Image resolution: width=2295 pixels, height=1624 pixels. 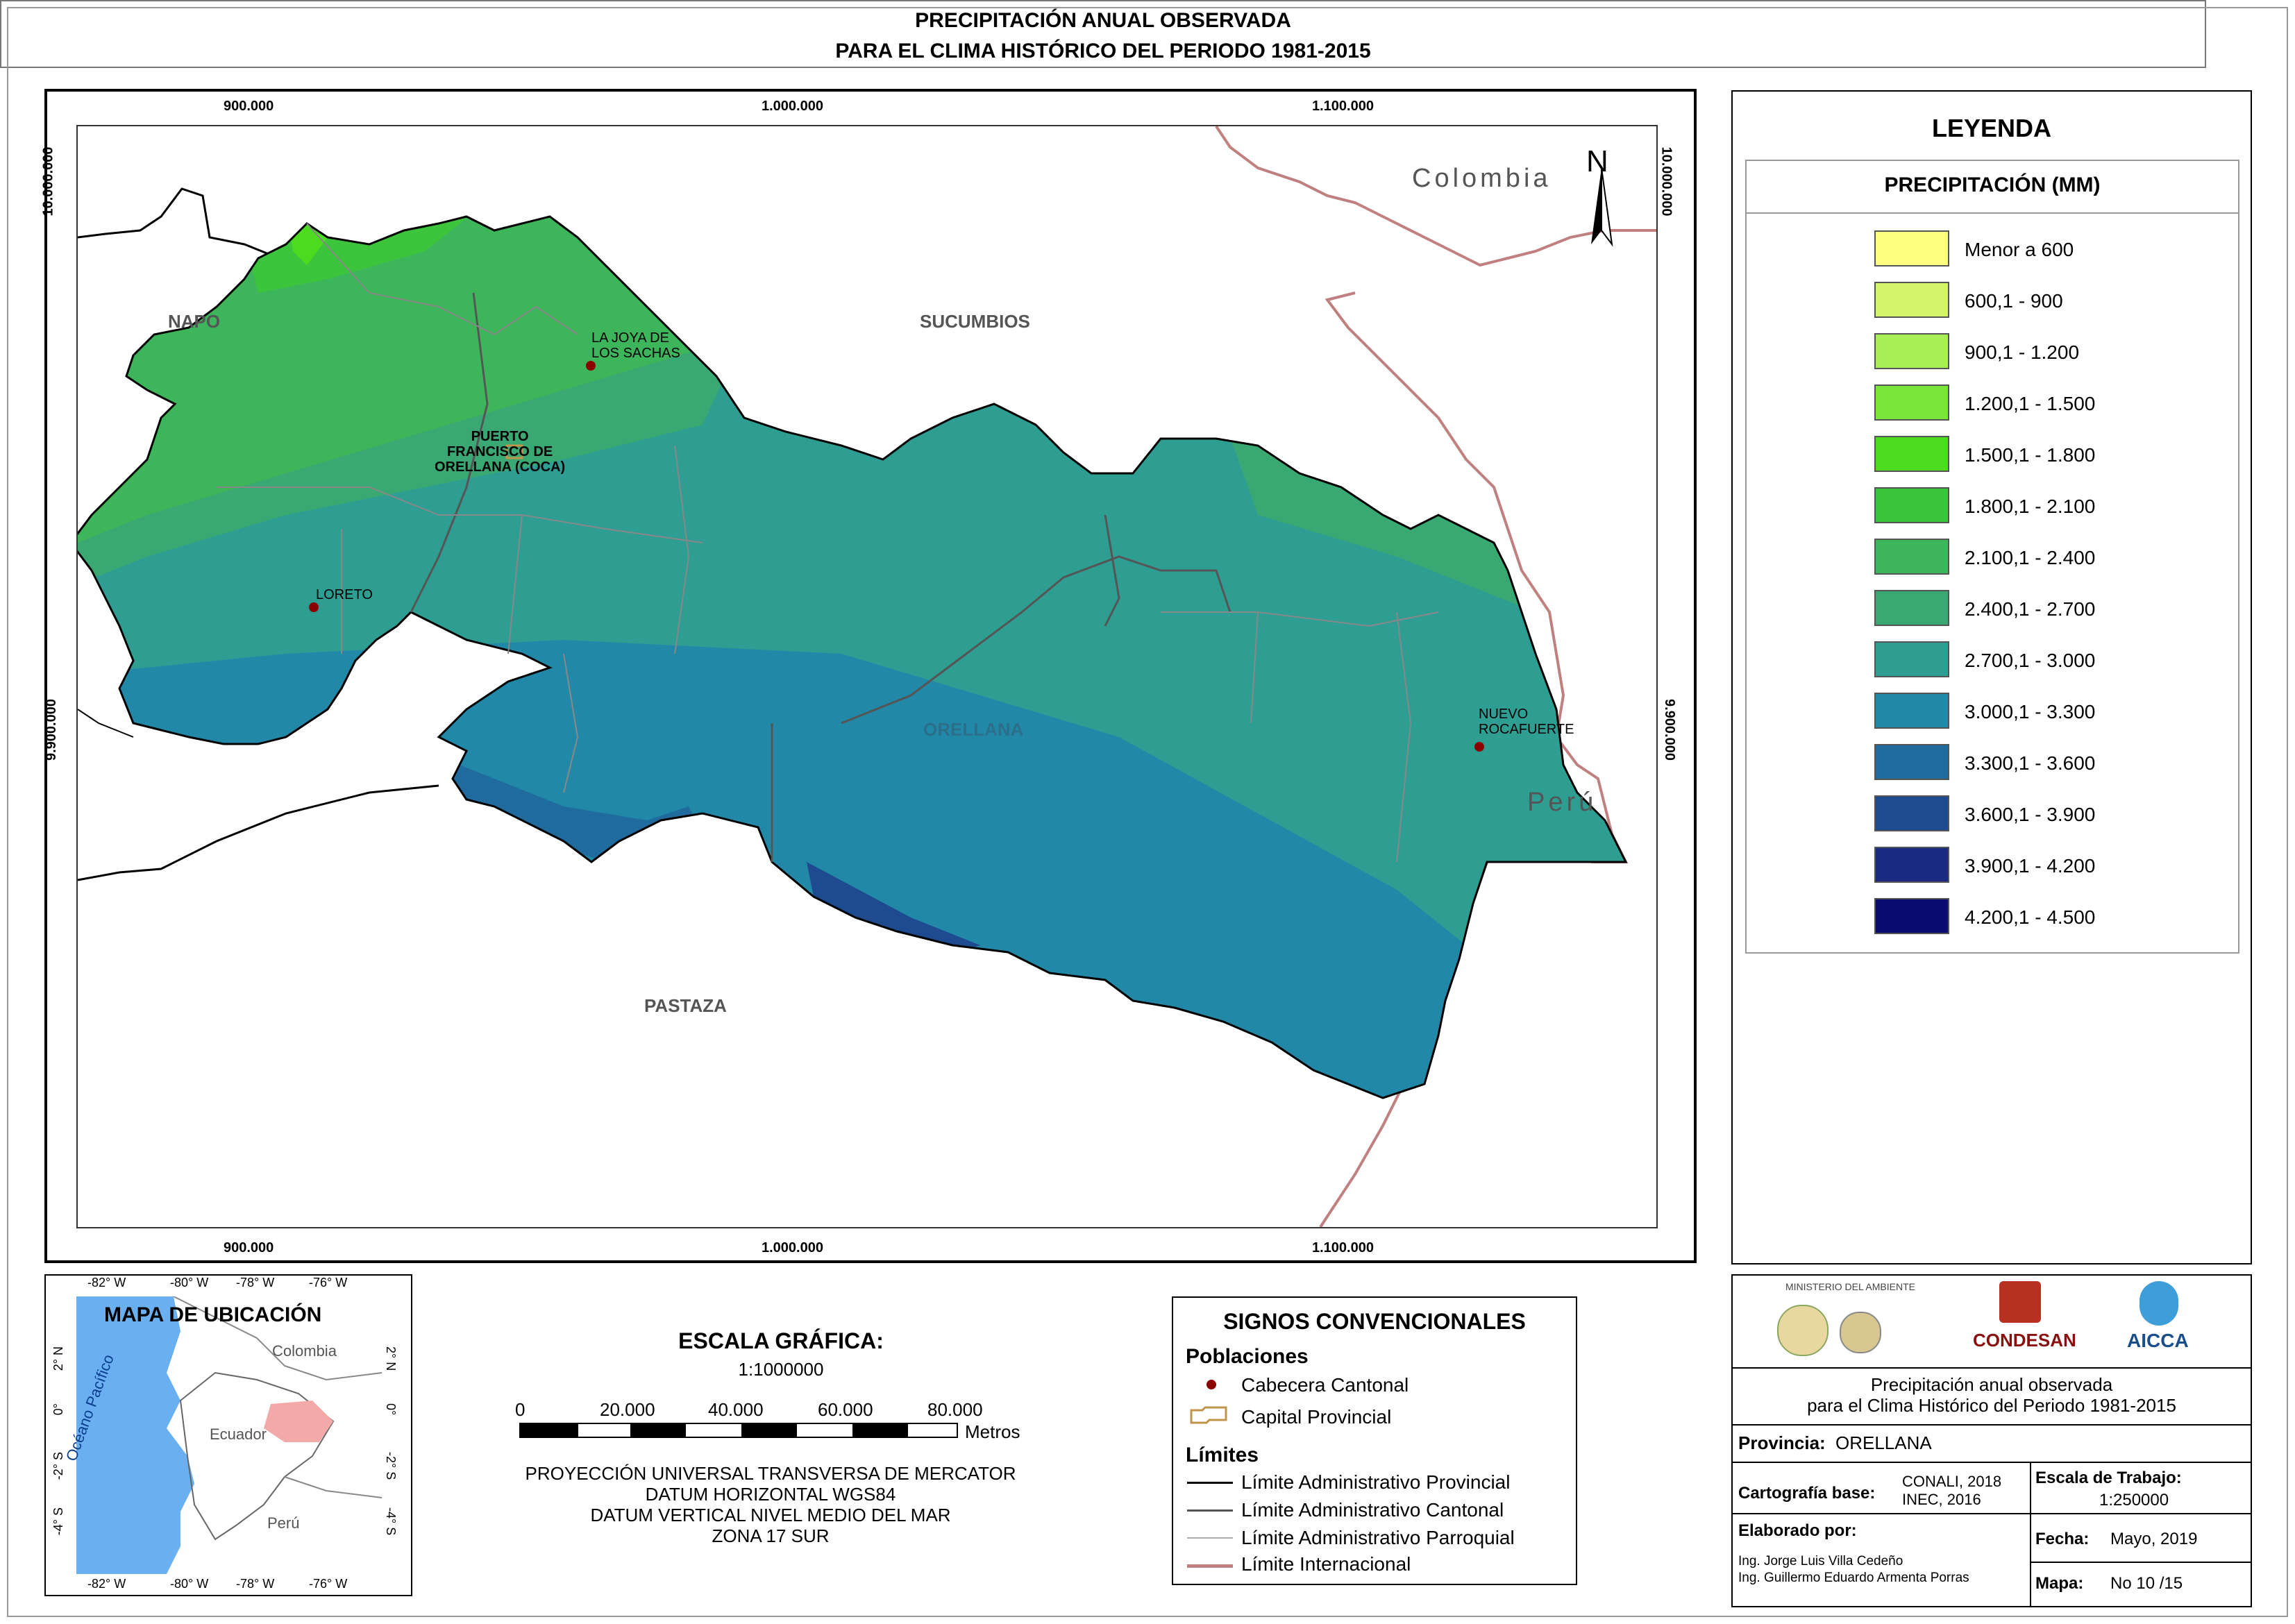 I want to click on mapa-label: Mapa:, so click(x=2059, y=1583).